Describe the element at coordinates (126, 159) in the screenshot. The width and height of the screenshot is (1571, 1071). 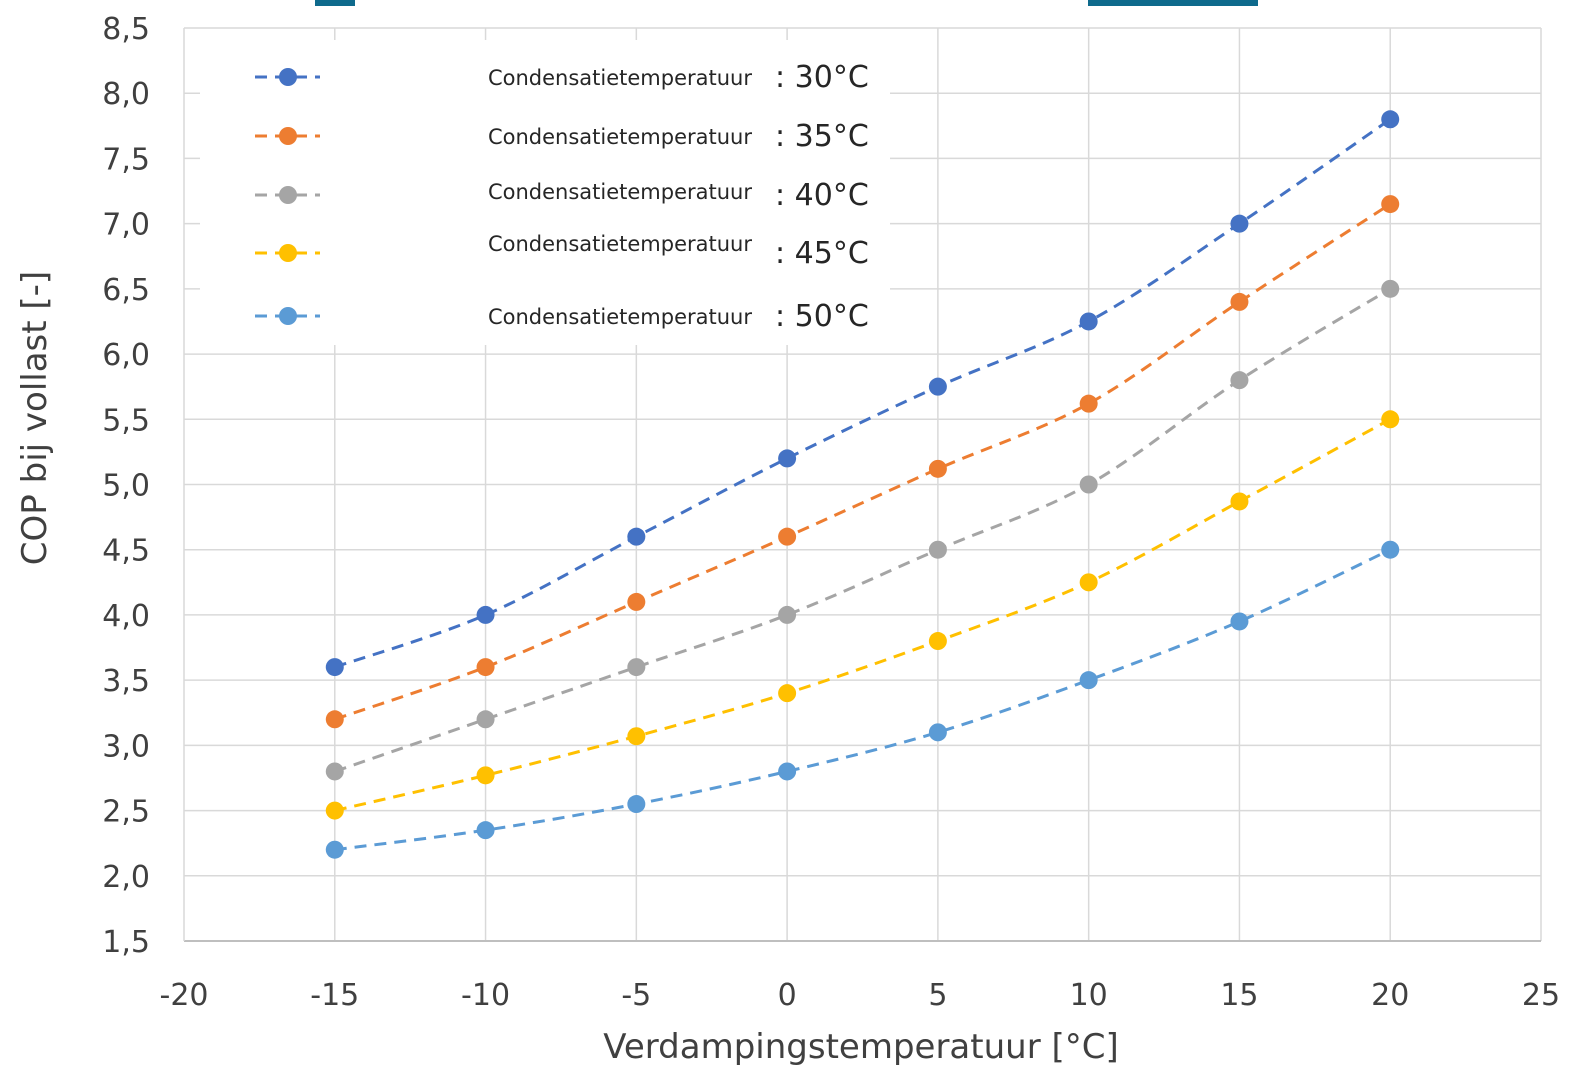
I see `y-tick-label: 7,5` at that location.